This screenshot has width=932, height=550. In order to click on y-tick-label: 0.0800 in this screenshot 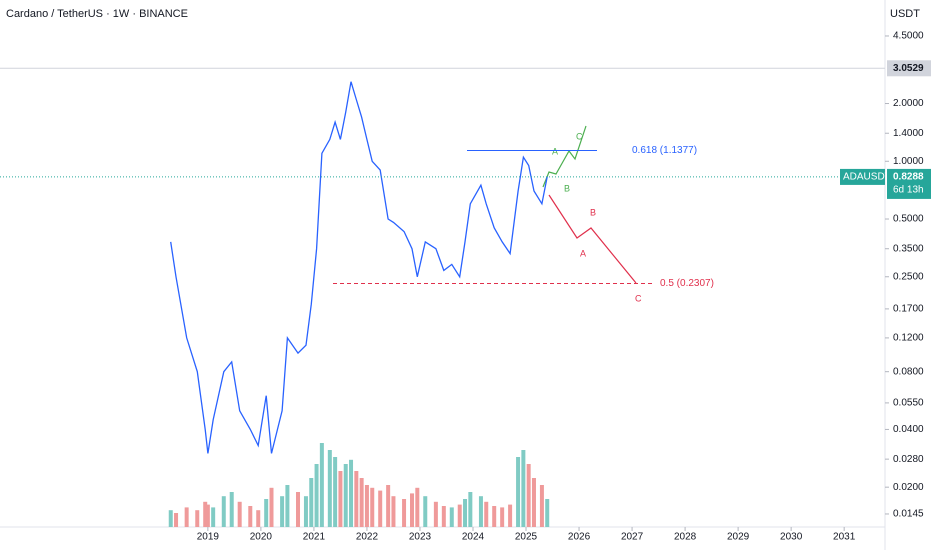, I will do `click(908, 371)`.